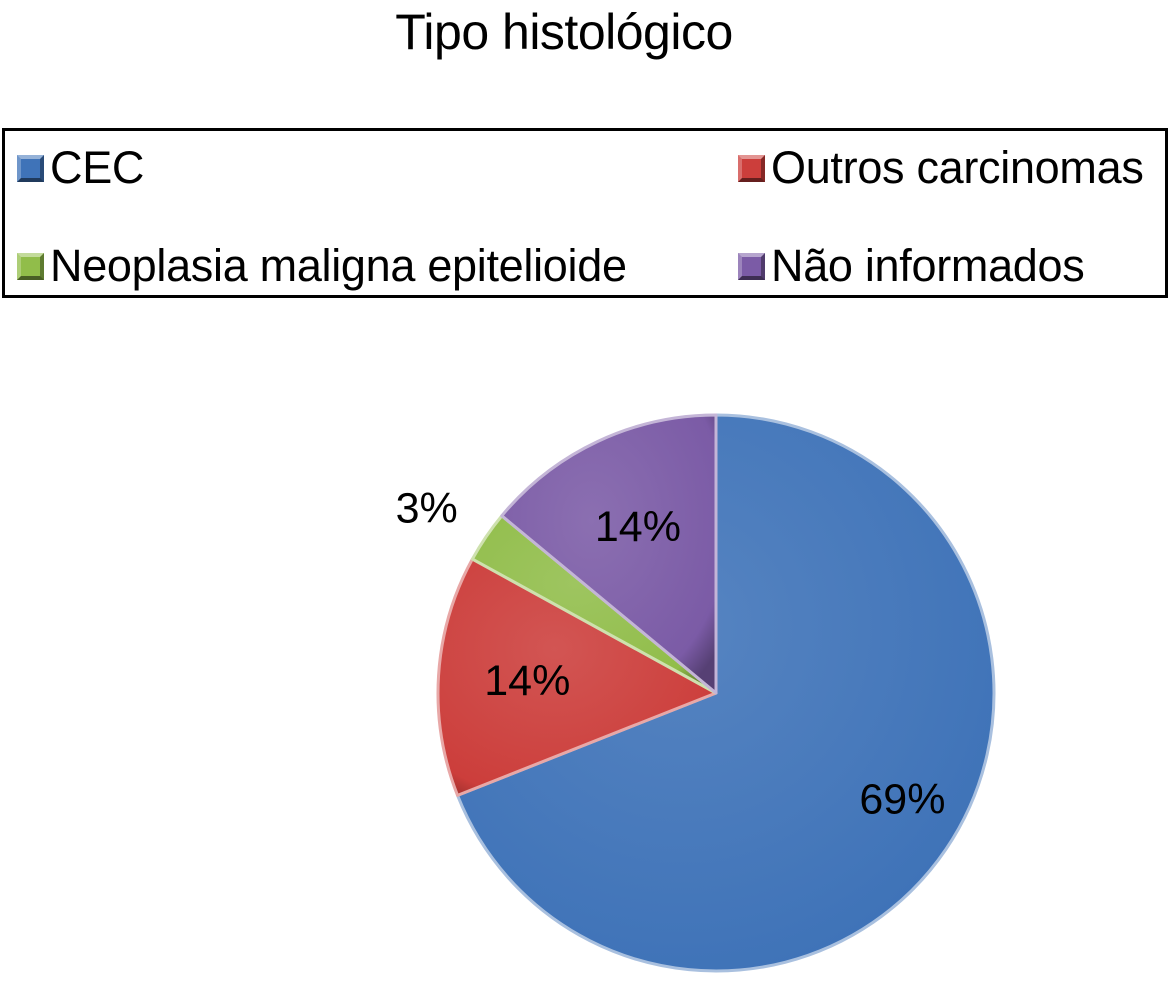 The height and width of the screenshot is (1001, 1174). What do you see at coordinates (957, 167) in the screenshot?
I see `legend-label-outros-carcinomas: Outros carcinomas` at bounding box center [957, 167].